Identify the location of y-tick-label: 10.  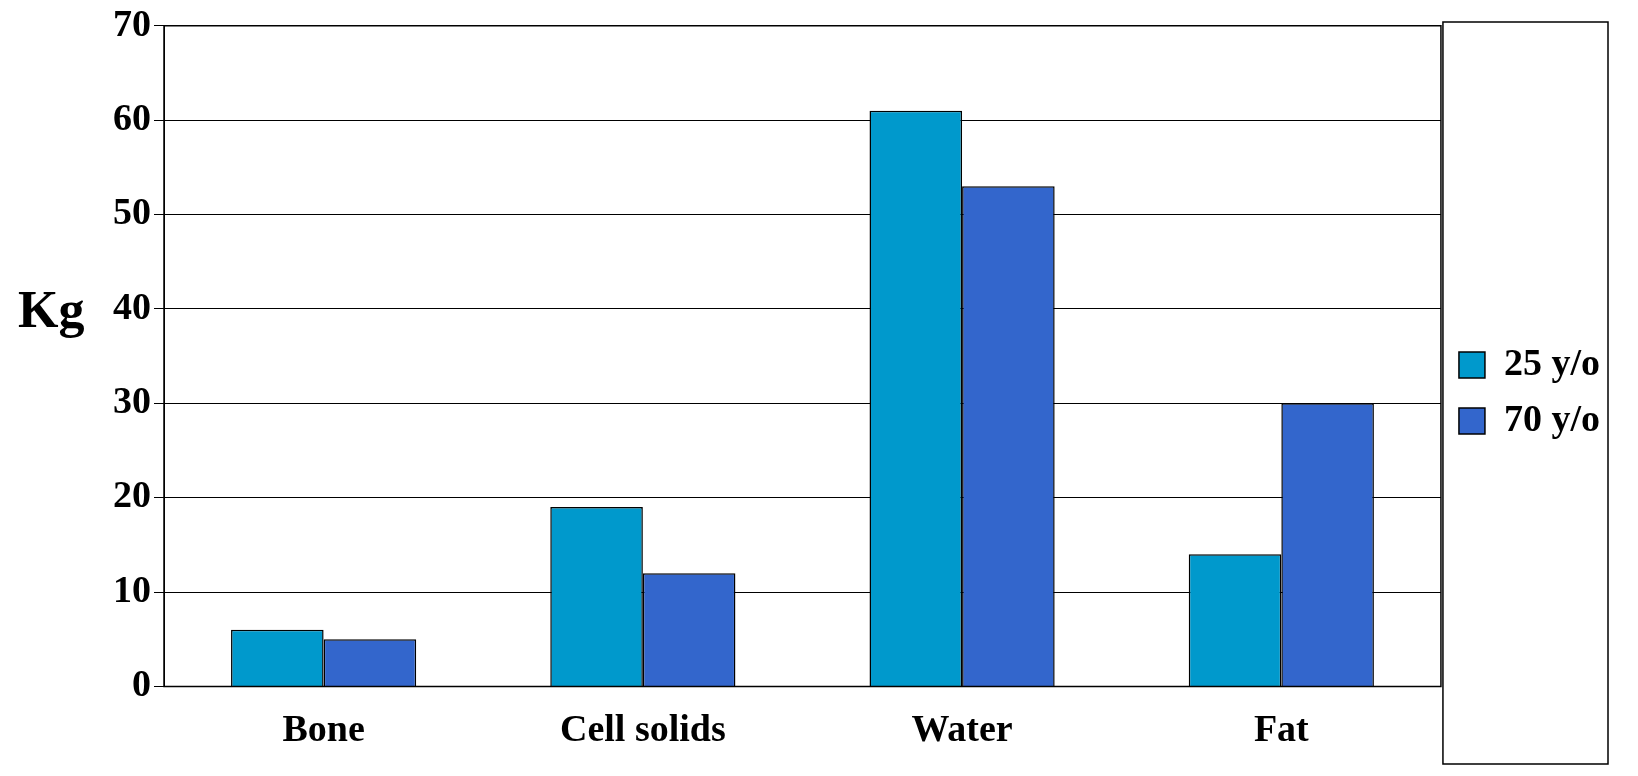
(132, 588).